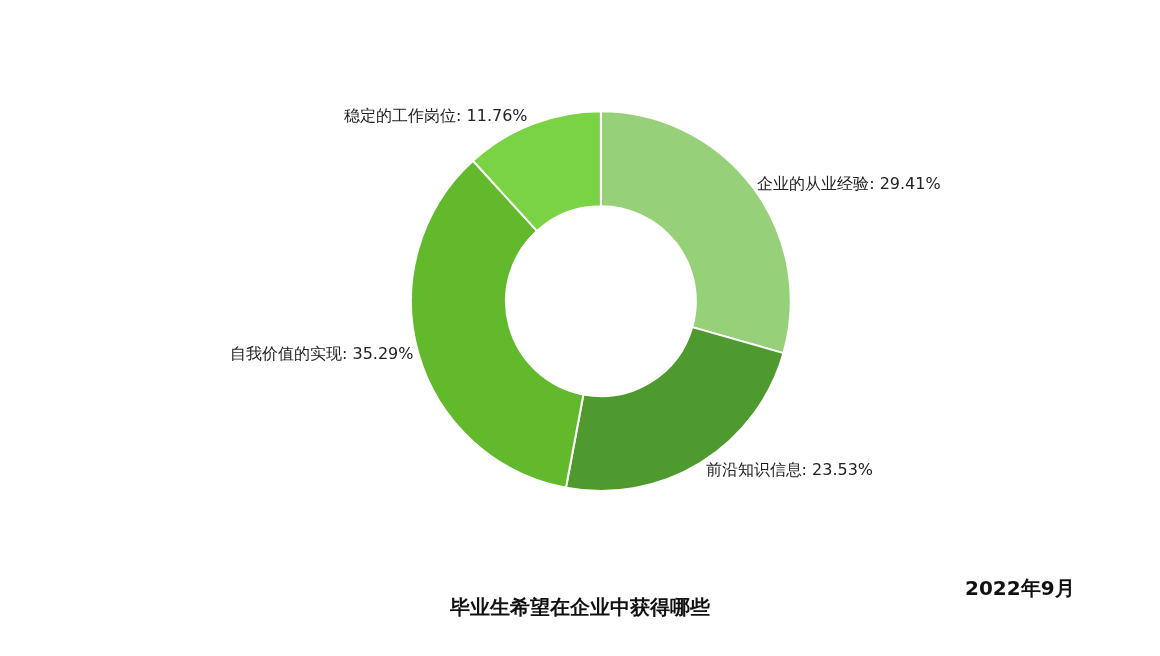 The height and width of the screenshot is (656, 1160). What do you see at coordinates (579, 606) in the screenshot?
I see `text: 毕业生希望在企业中获得哪些` at bounding box center [579, 606].